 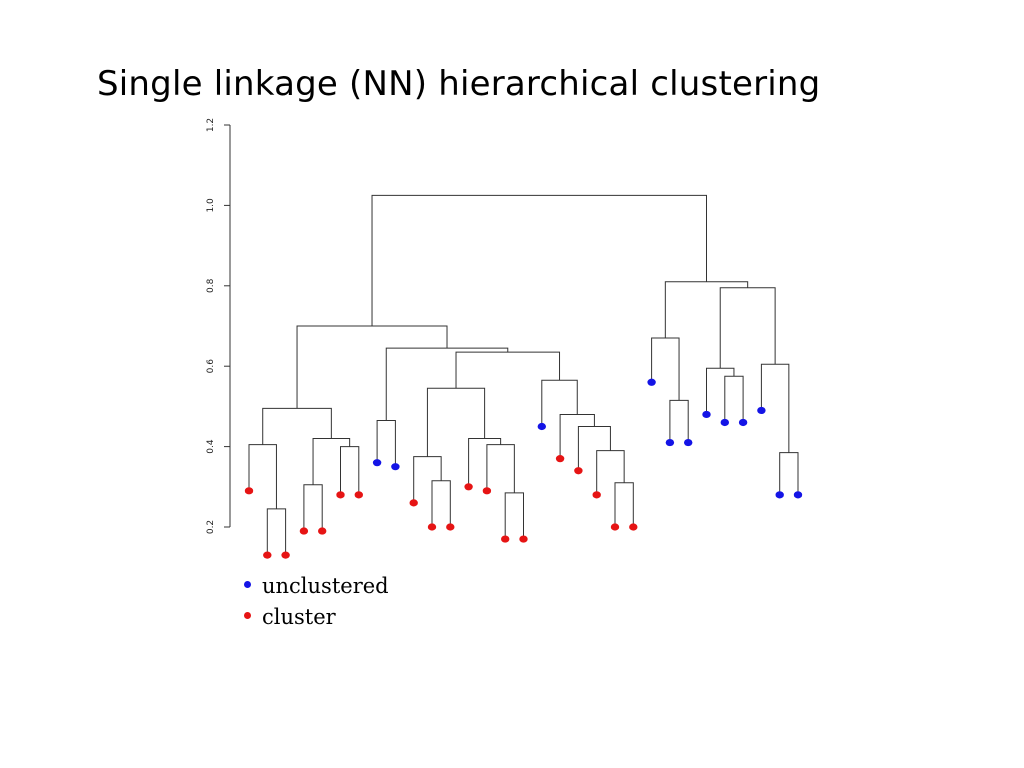 What do you see at coordinates (247, 615) in the screenshot?
I see `legend-marker-cluster` at bounding box center [247, 615].